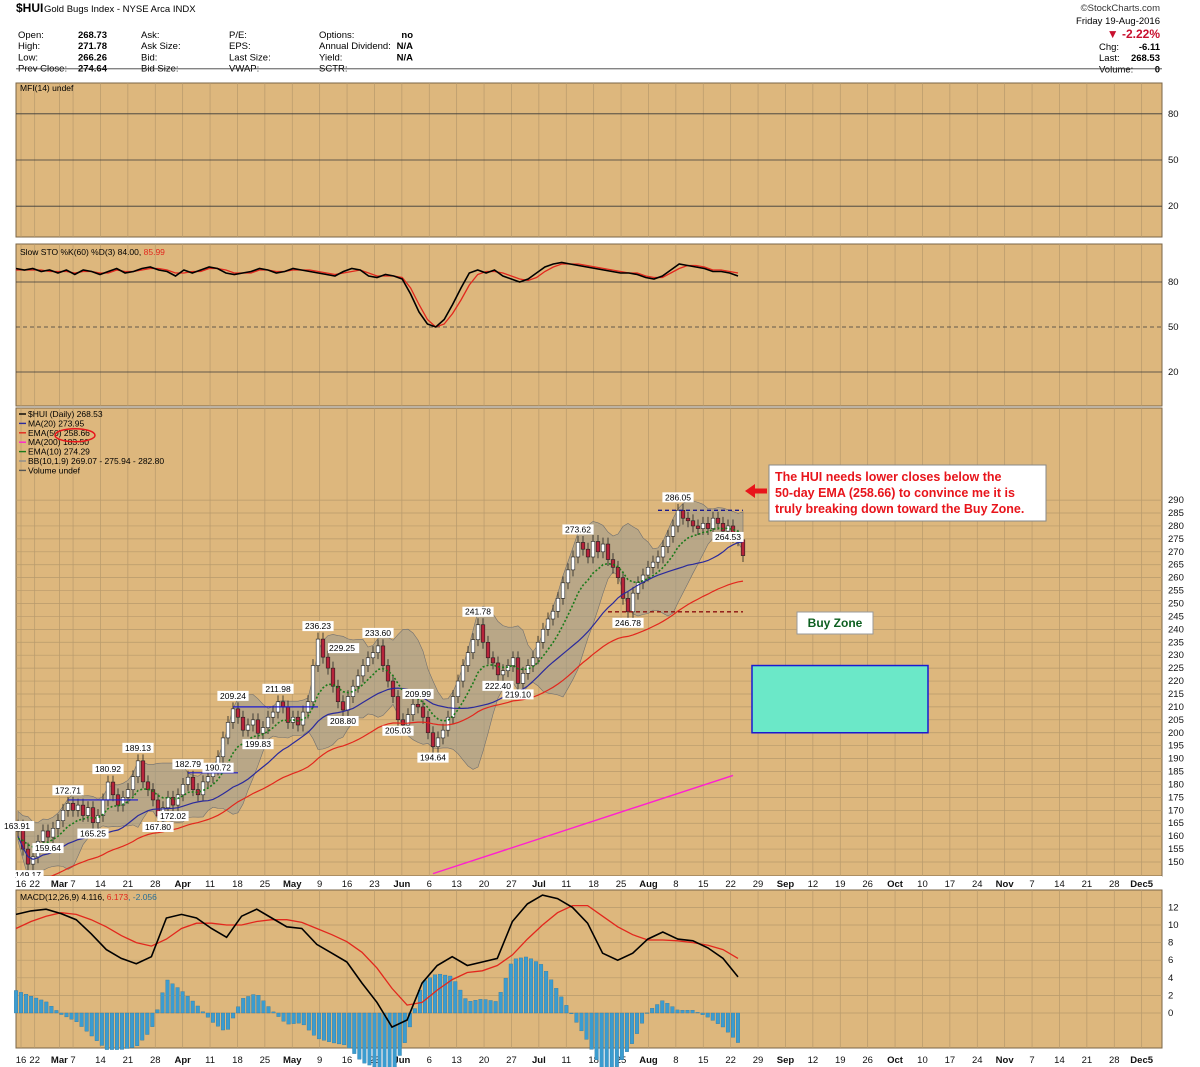  What do you see at coordinates (210, 884) in the screenshot?
I see `x-tick-label: 11` at bounding box center [210, 884].